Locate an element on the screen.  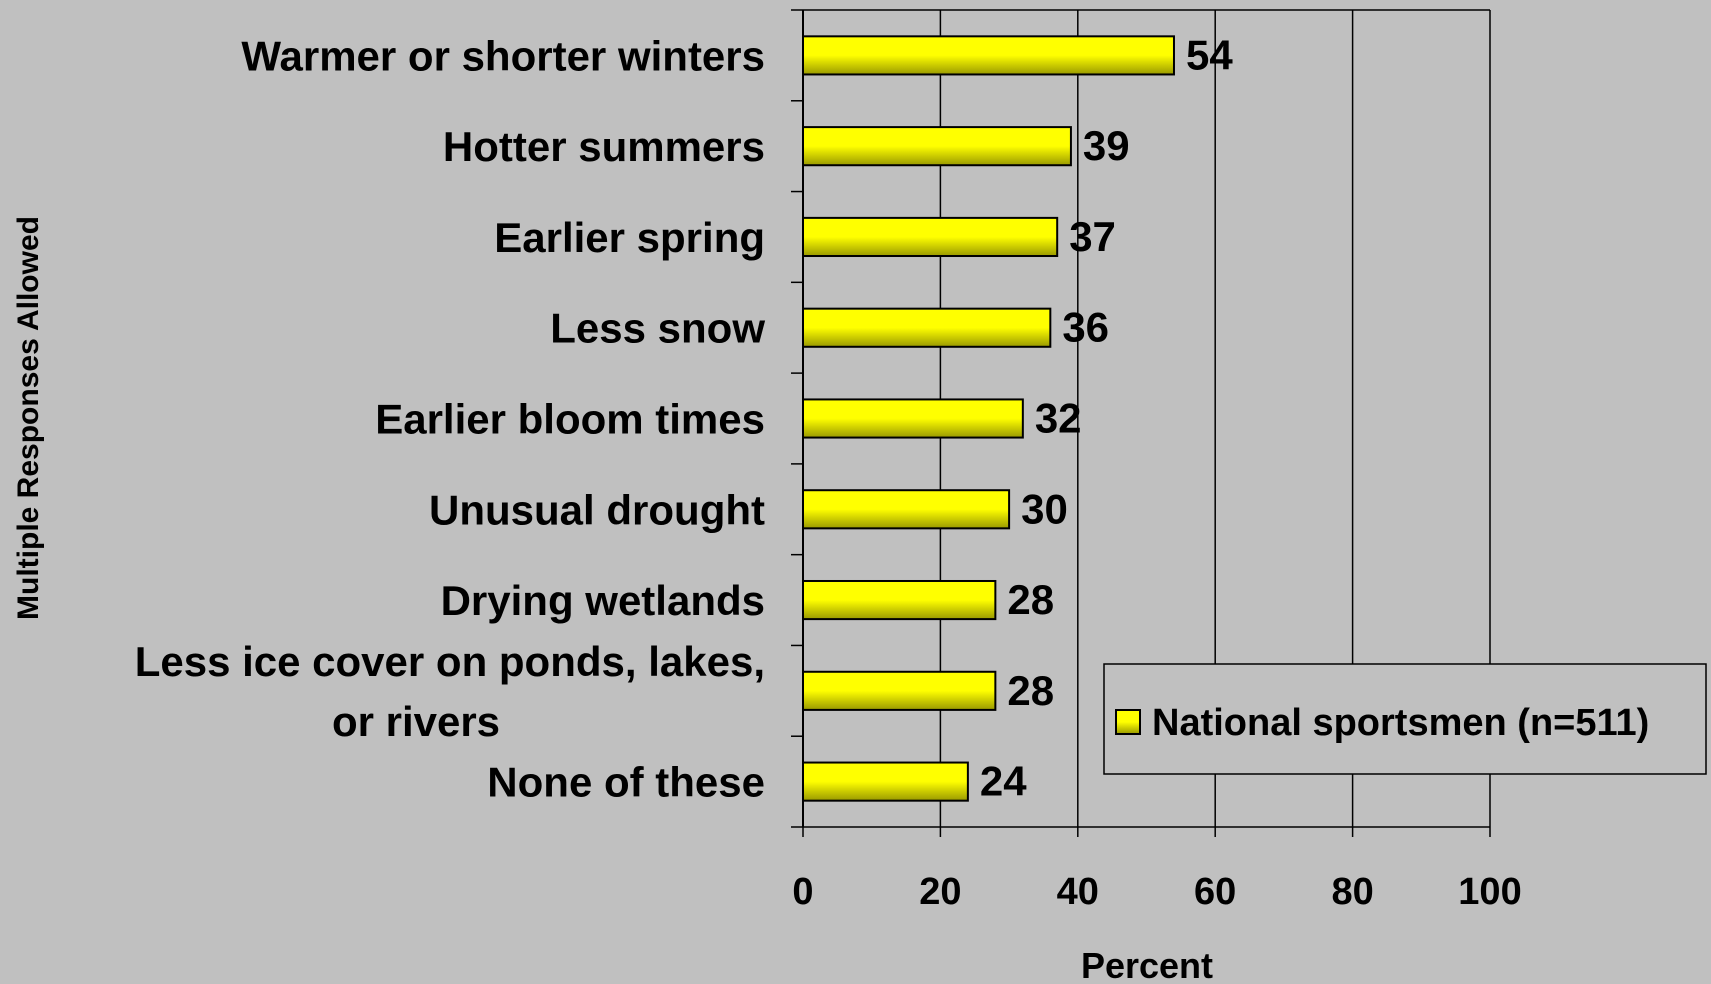
x-axis-title: Percent is located at coordinates (1147, 964).